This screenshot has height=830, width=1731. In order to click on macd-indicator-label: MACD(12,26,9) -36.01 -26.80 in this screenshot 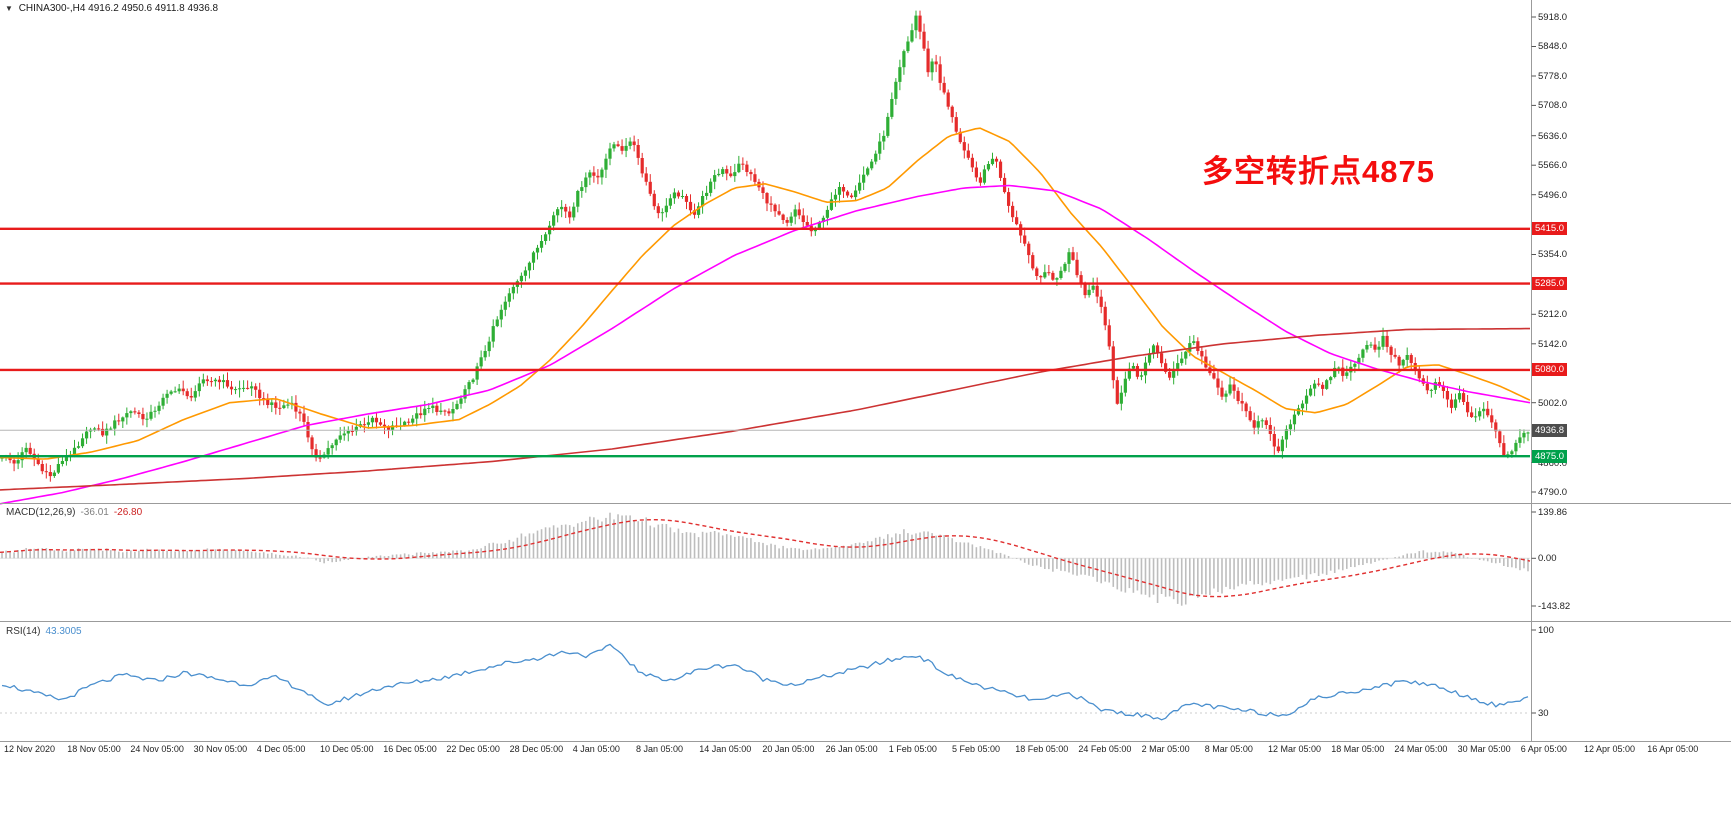, I will do `click(74, 512)`.